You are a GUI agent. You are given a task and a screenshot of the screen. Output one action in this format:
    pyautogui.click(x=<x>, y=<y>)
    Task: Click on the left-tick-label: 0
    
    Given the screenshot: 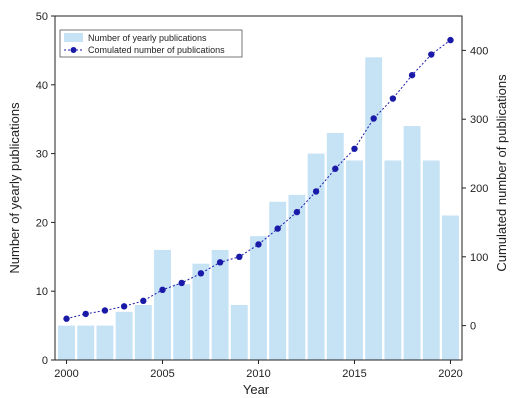 What is the action you would take?
    pyautogui.click(x=45, y=361)
    